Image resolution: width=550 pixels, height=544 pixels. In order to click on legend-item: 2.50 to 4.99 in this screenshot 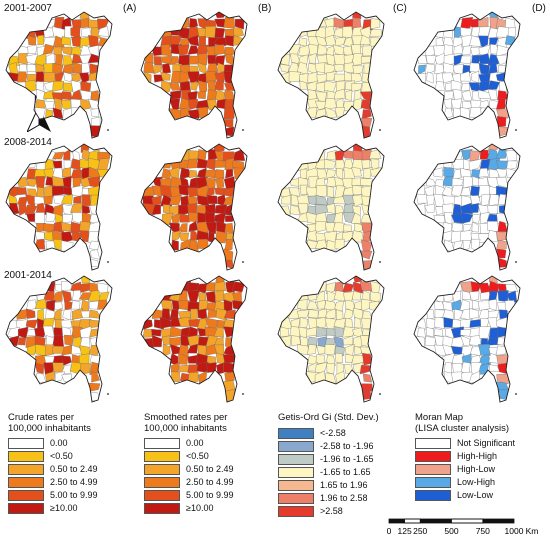, I will do `click(70, 483)`.